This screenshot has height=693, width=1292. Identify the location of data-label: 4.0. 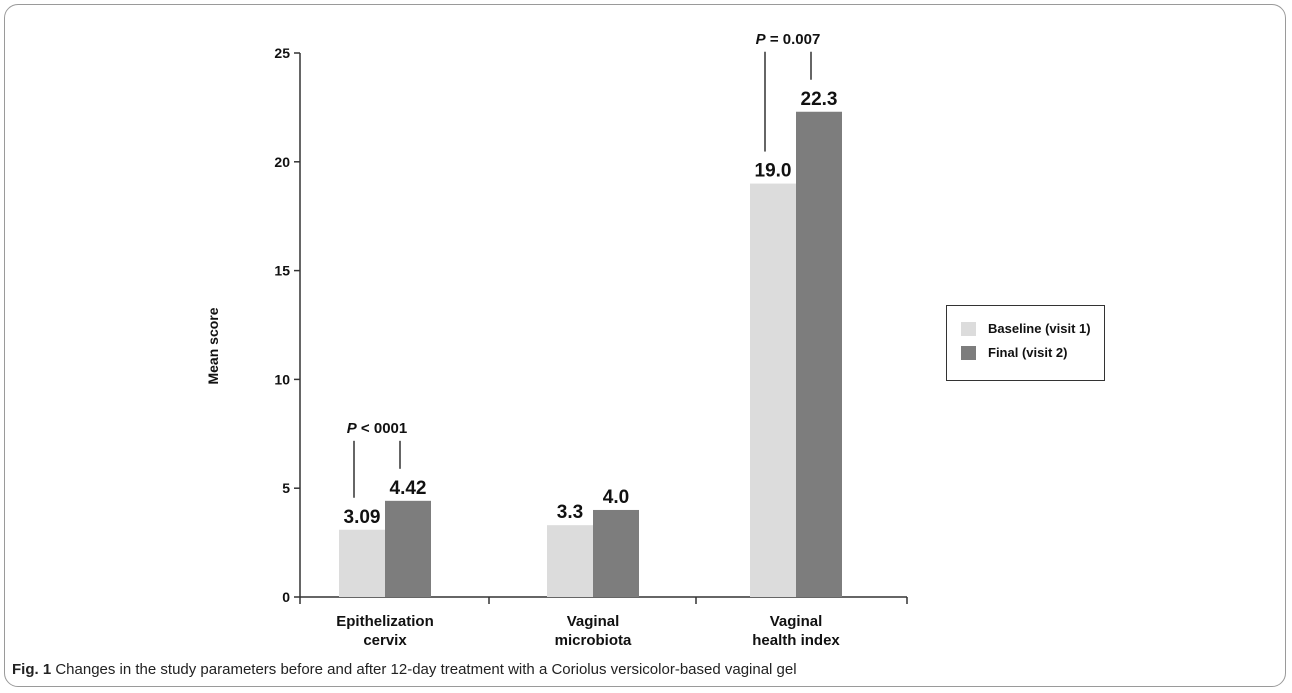
(616, 497).